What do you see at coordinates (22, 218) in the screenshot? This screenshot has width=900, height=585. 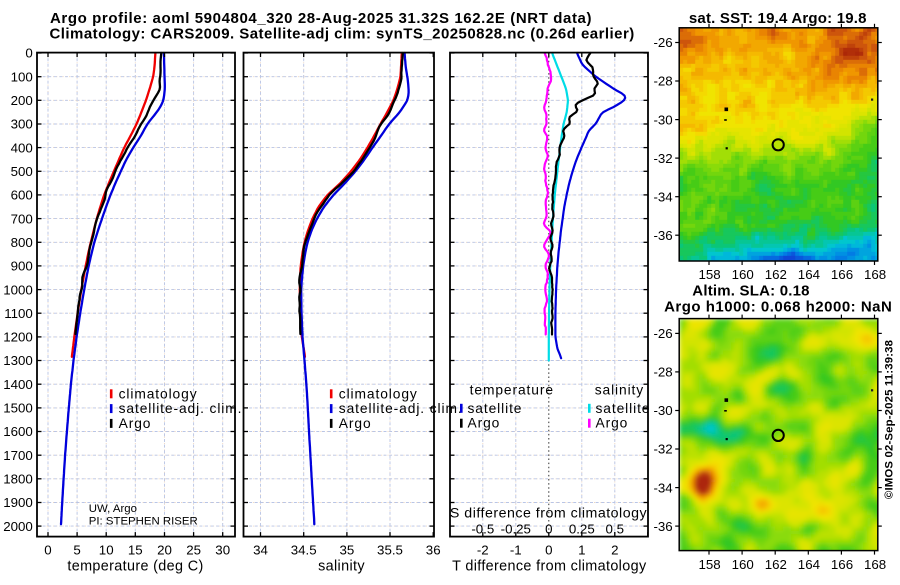 I see `svg-text: 700` at bounding box center [22, 218].